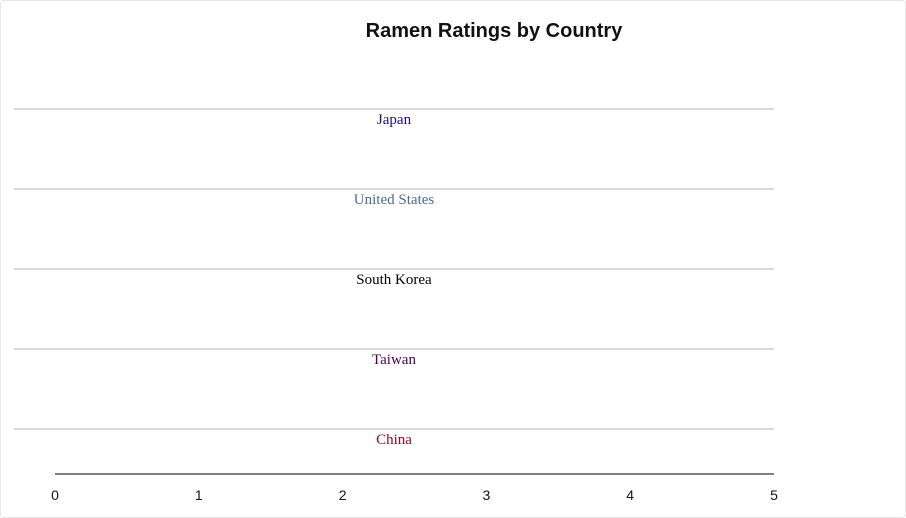  What do you see at coordinates (487, 495) in the screenshot?
I see `x-tick-label: 3` at bounding box center [487, 495].